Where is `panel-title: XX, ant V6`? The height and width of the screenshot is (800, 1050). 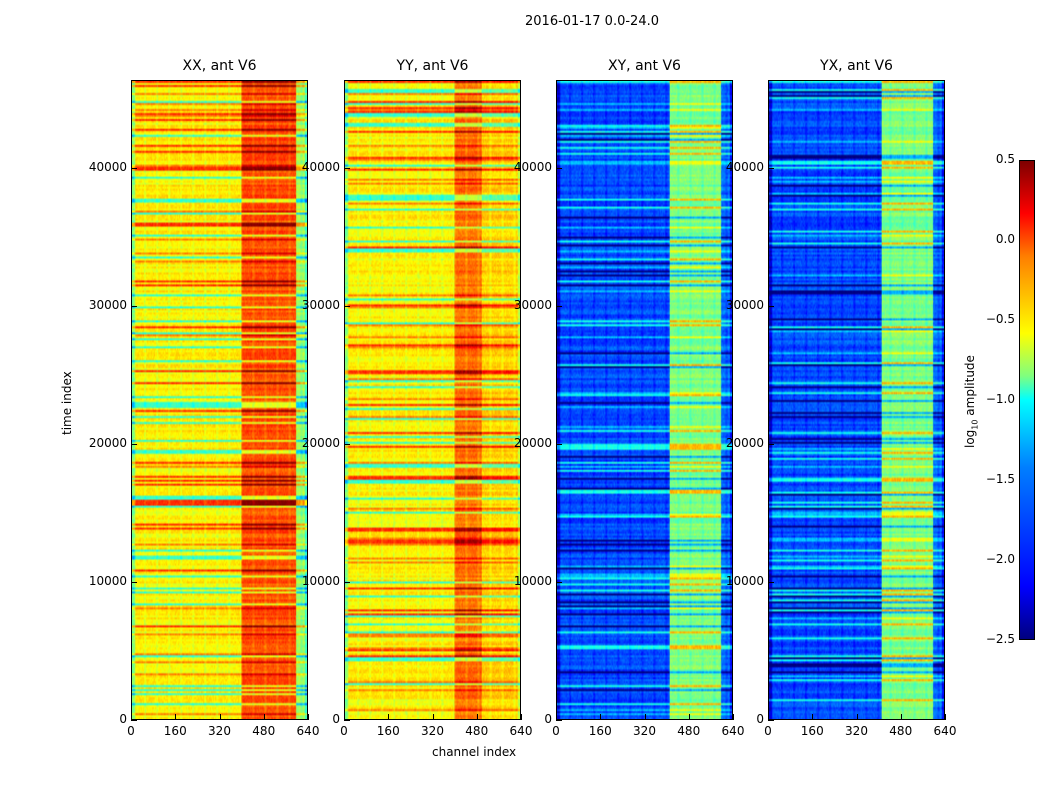
panel-title: XX, ant V6 is located at coordinates (219, 66).